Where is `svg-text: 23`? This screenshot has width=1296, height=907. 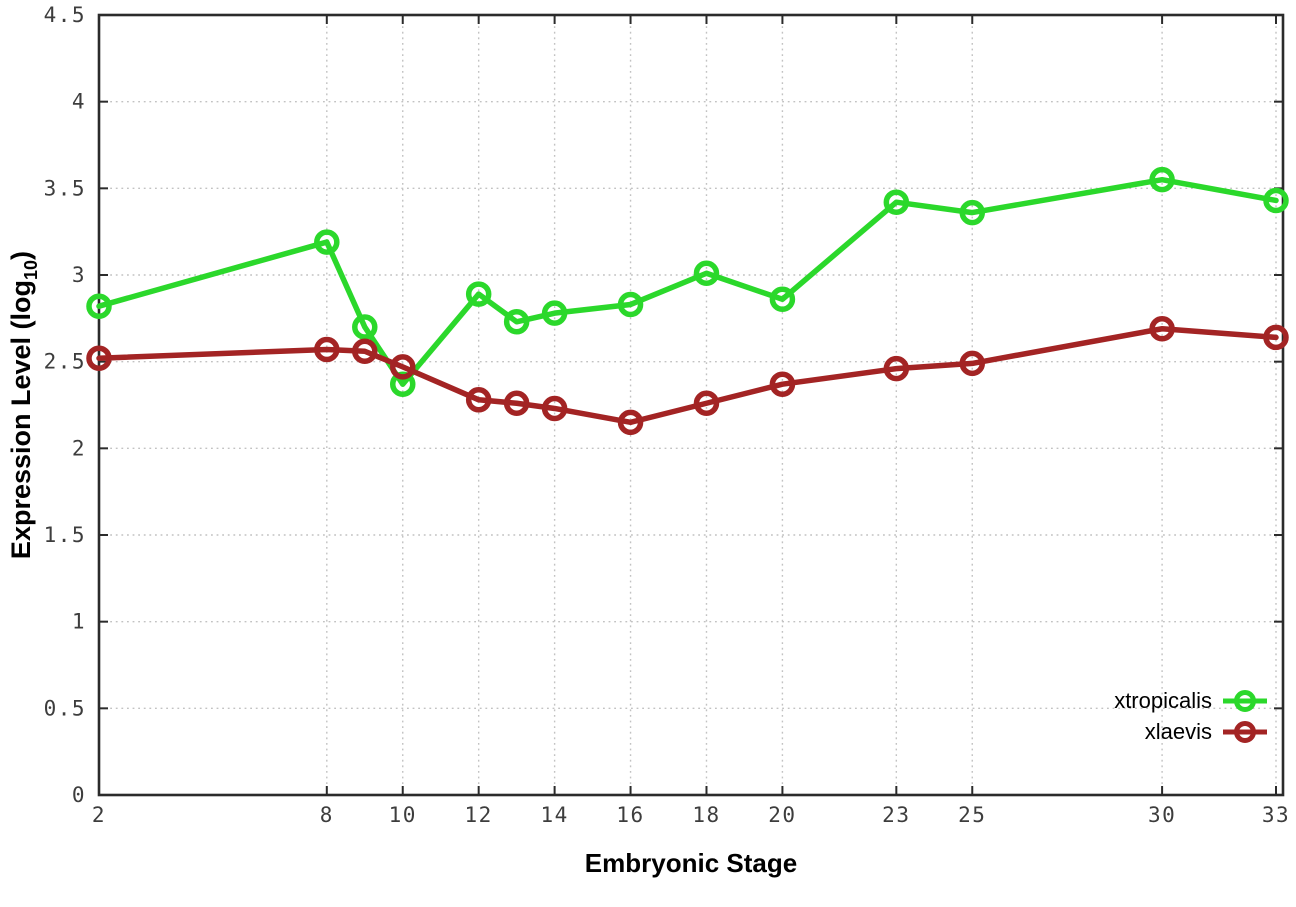 svg-text: 23 is located at coordinates (896, 815).